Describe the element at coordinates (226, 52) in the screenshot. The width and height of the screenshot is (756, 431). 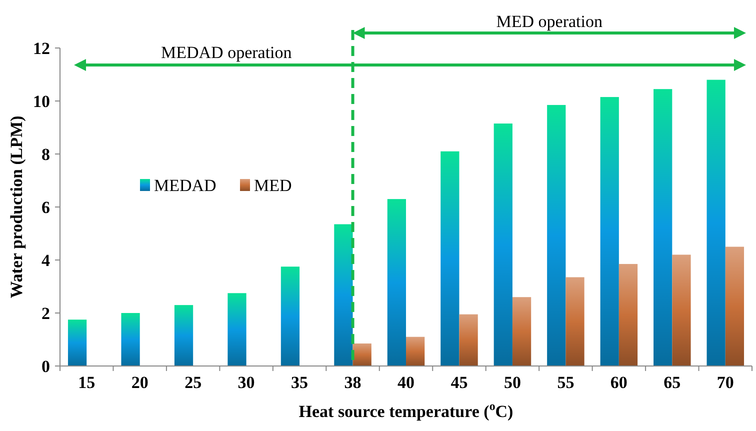
I see `annotation: MEDAD operation` at that location.